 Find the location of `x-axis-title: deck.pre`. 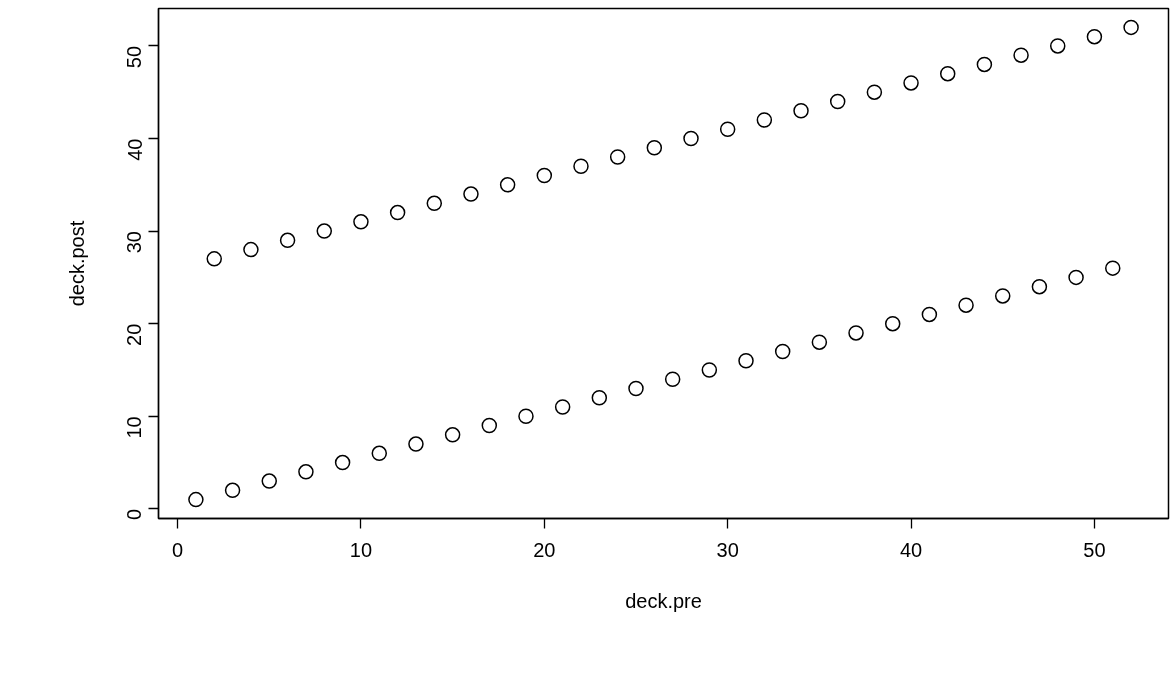

x-axis-title: deck.pre is located at coordinates (663, 600).